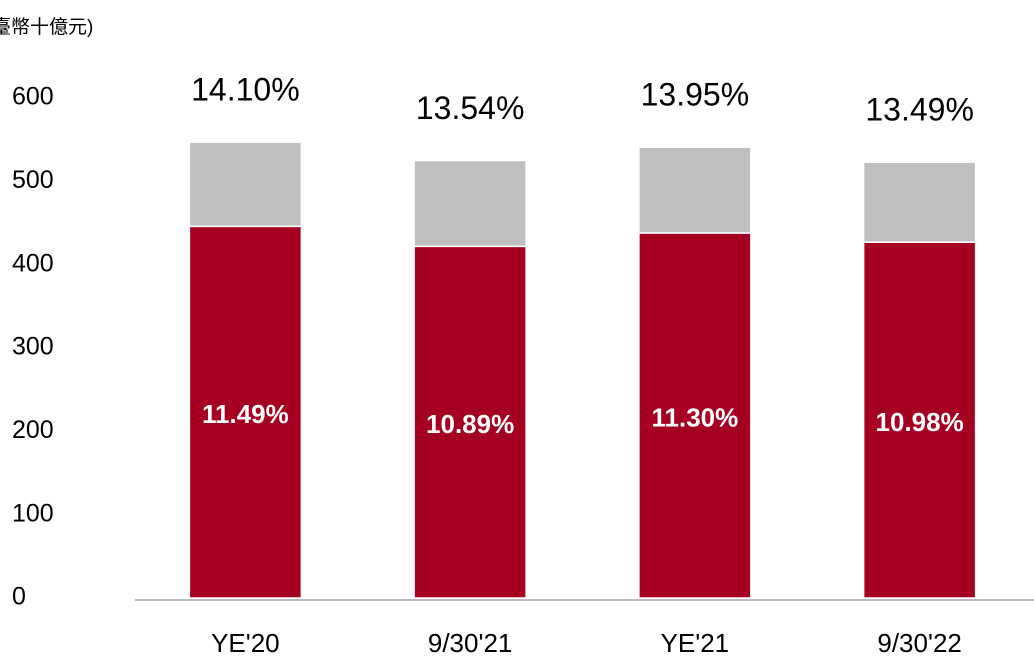 This screenshot has height=663, width=1034. Describe the element at coordinates (46, 27) in the screenshot. I see `chart-subtitle: 臺幣十億元)` at that location.